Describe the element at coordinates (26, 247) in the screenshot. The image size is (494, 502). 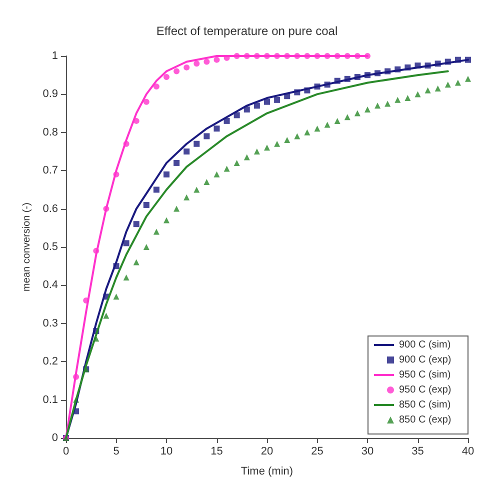
I see `y-axis-title: mean conversion (-)` at that location.